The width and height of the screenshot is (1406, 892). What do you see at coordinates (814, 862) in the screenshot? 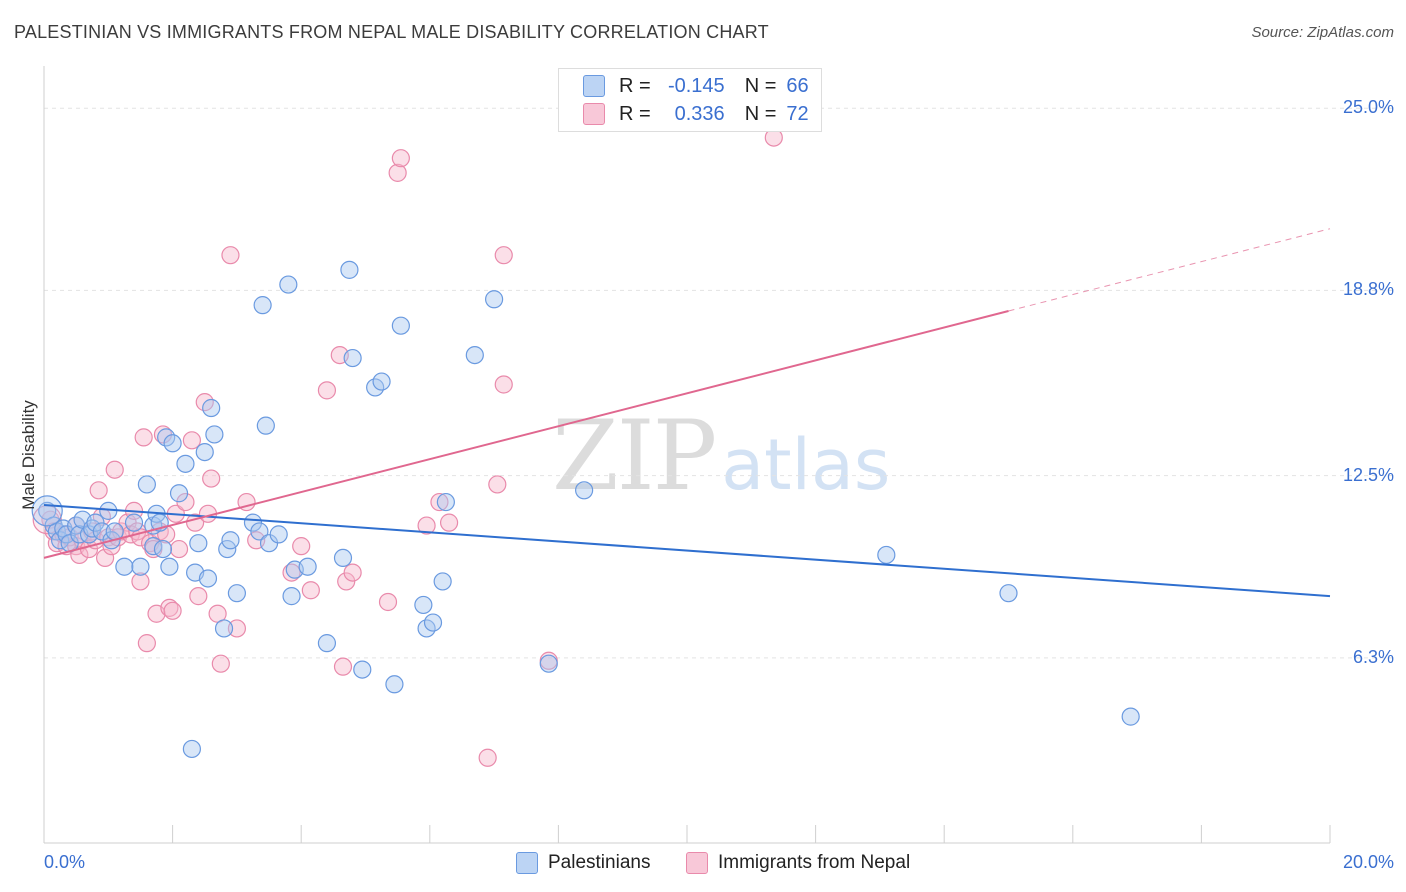
I see `legend-label-nepal: Immigrants from Nepal` at bounding box center [814, 862].